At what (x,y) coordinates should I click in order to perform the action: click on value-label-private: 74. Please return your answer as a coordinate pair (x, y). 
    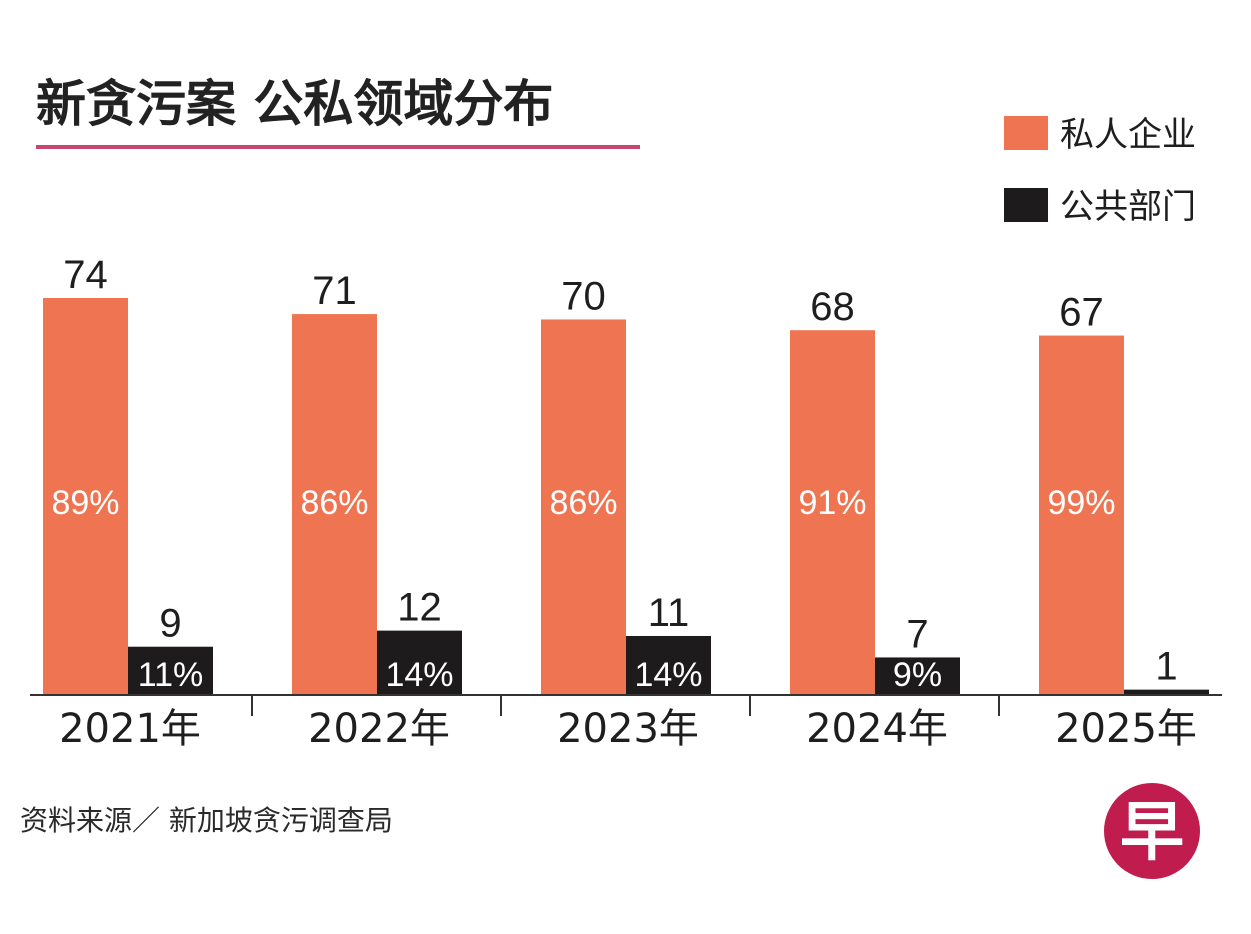
    Looking at the image, I should click on (85, 275).